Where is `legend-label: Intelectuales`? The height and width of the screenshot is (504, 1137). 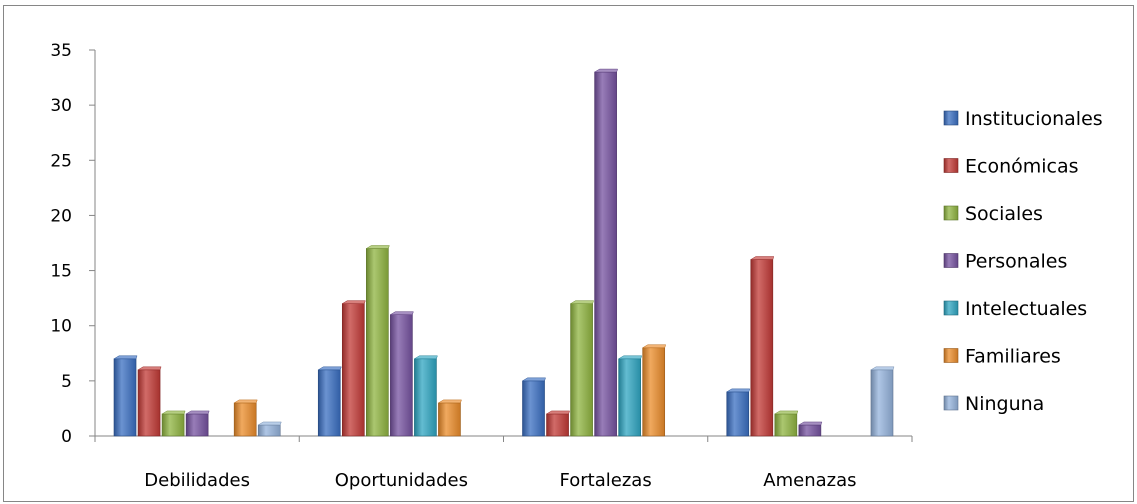 legend-label: Intelectuales is located at coordinates (1026, 309).